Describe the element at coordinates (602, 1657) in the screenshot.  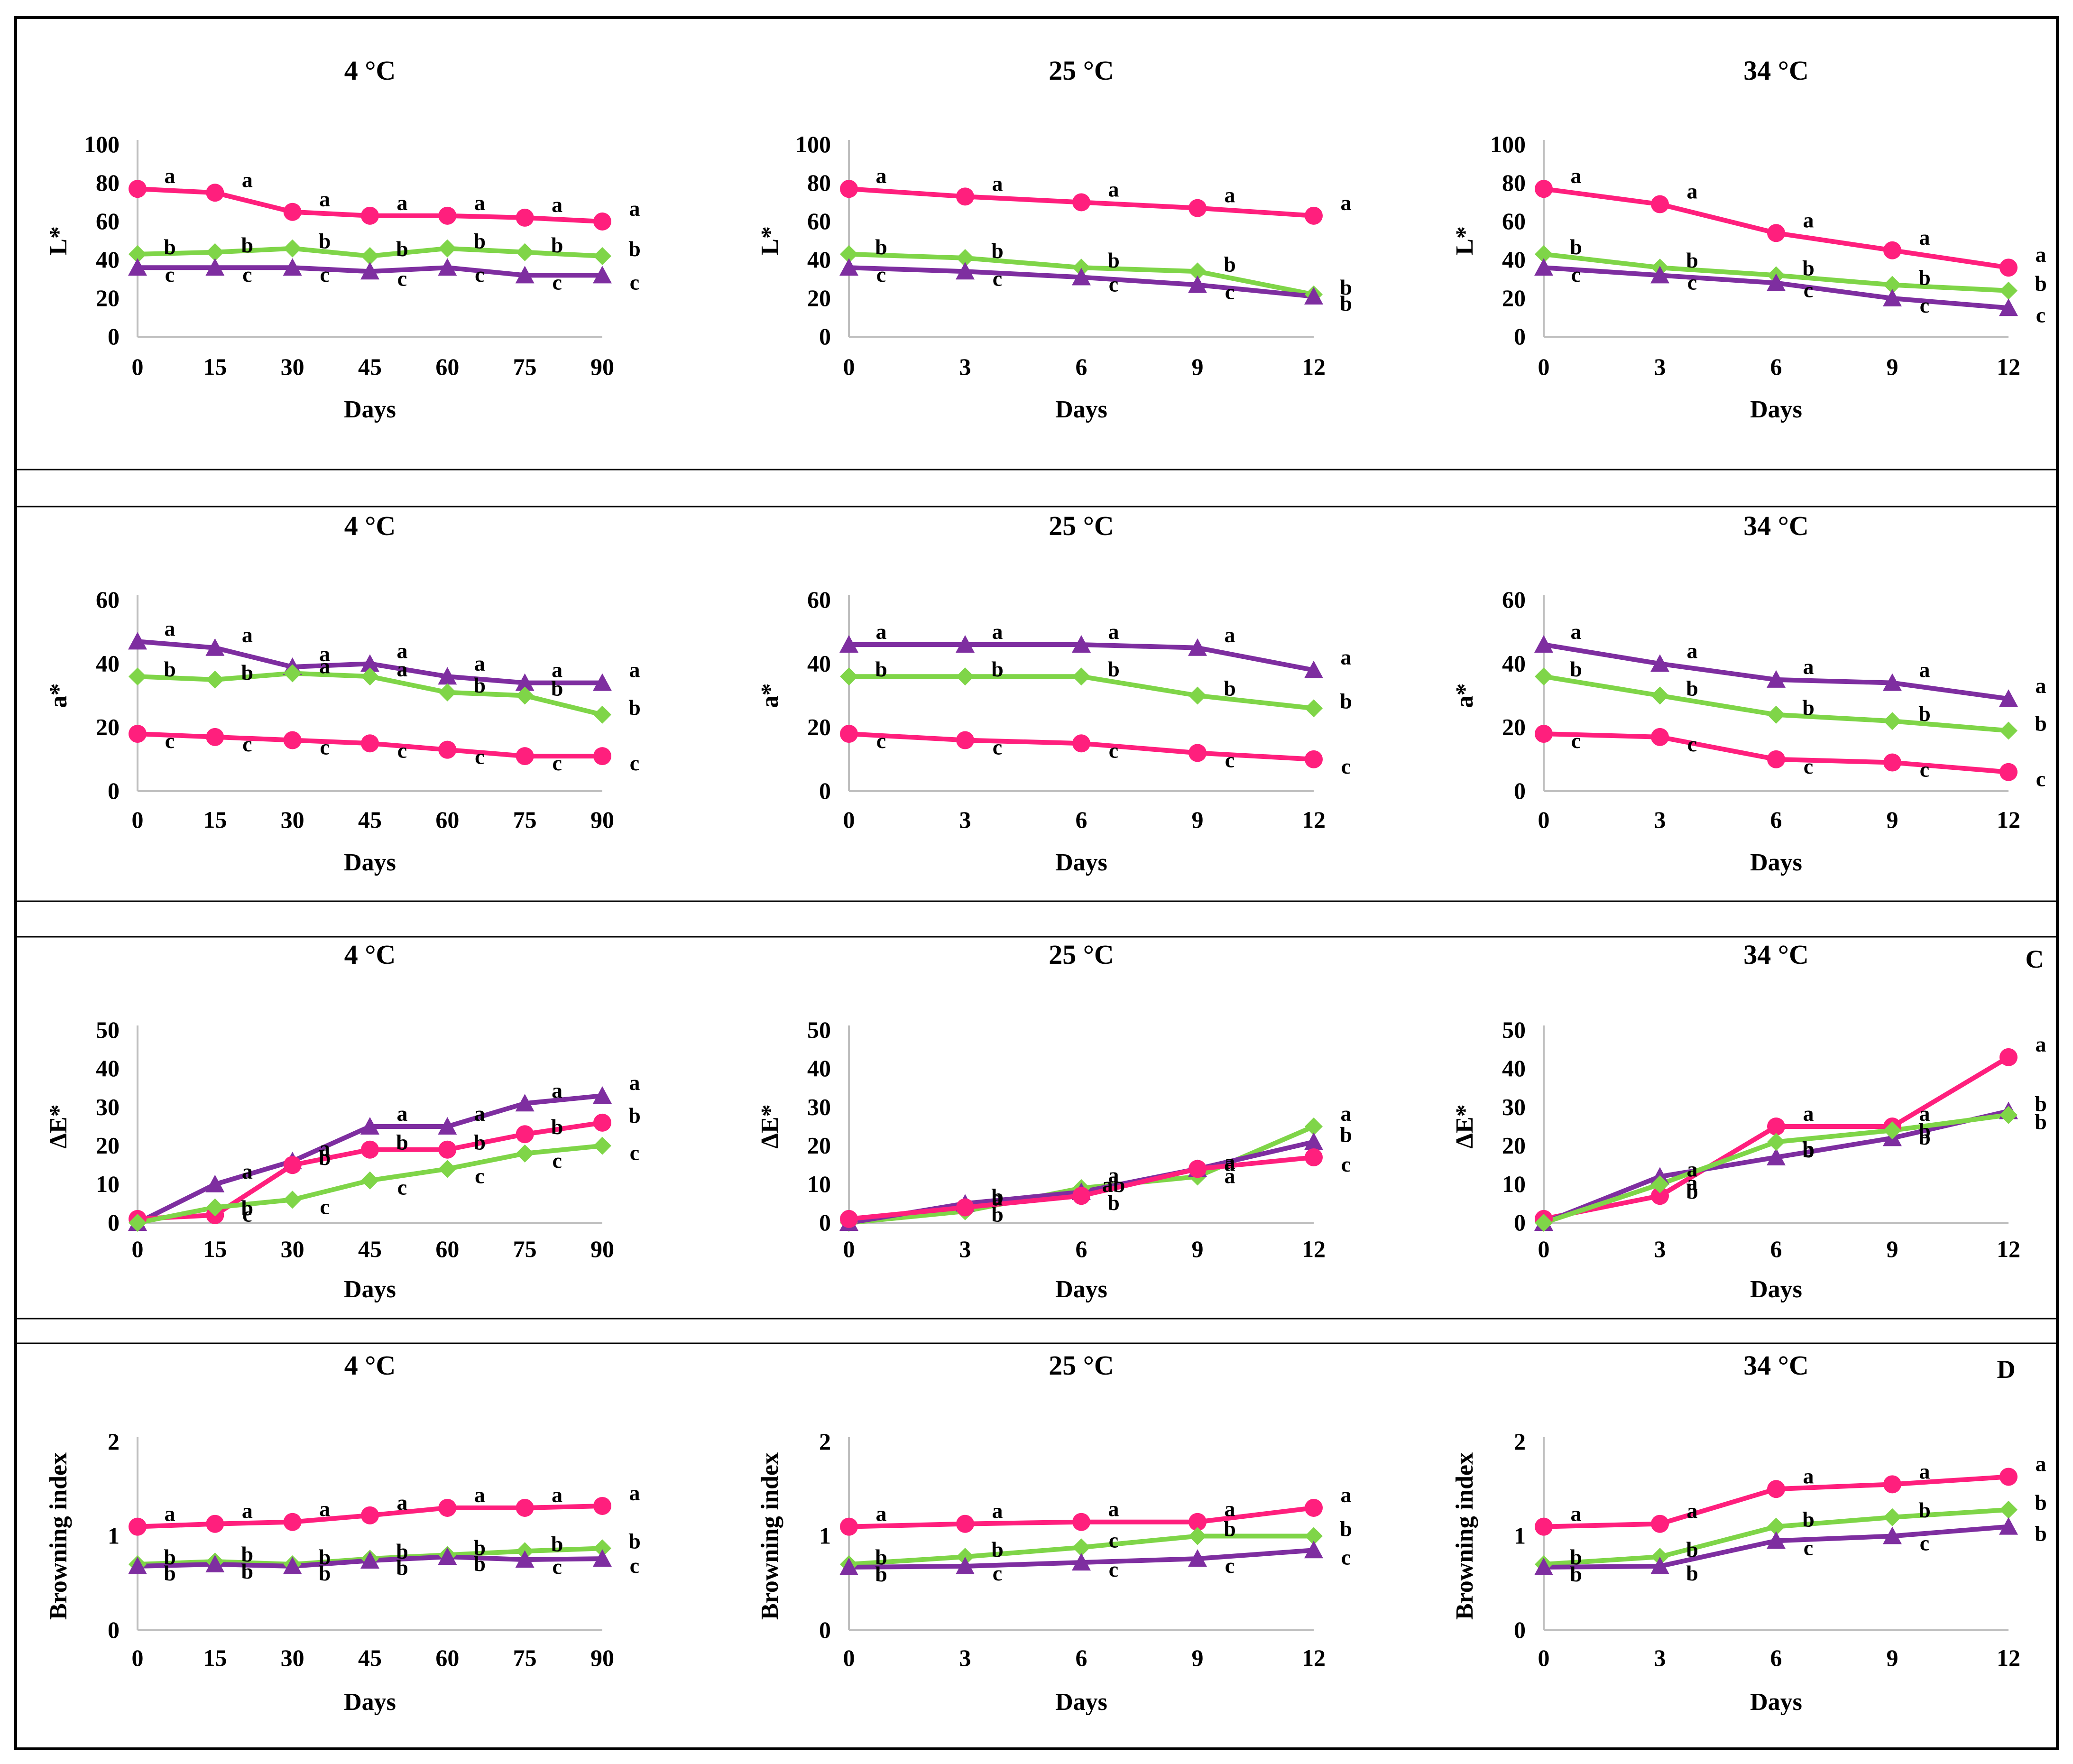
I see `x-tick-label: 90` at that location.